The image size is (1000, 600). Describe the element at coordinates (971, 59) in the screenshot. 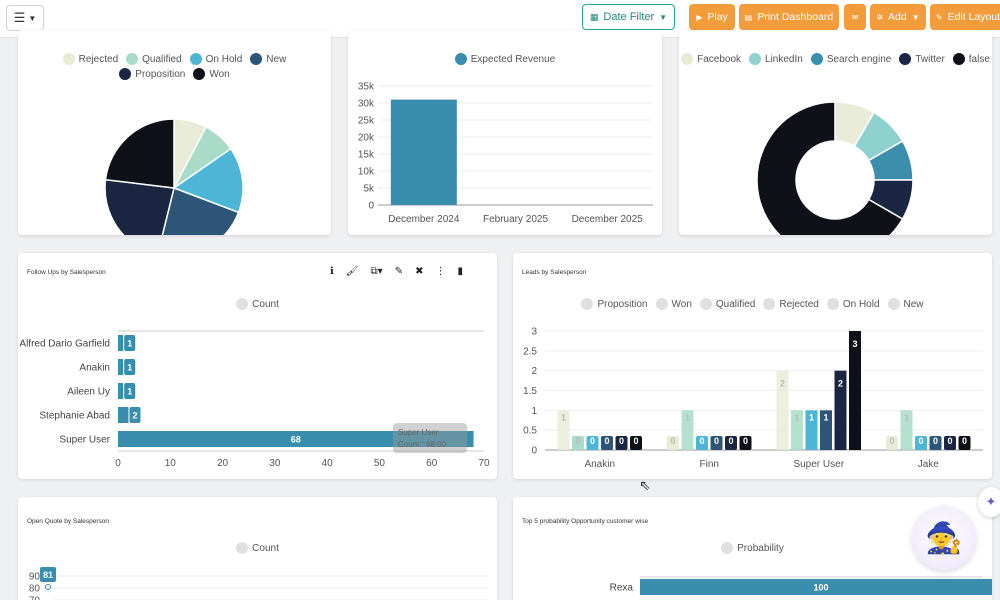

I see `legend-item: false` at that location.